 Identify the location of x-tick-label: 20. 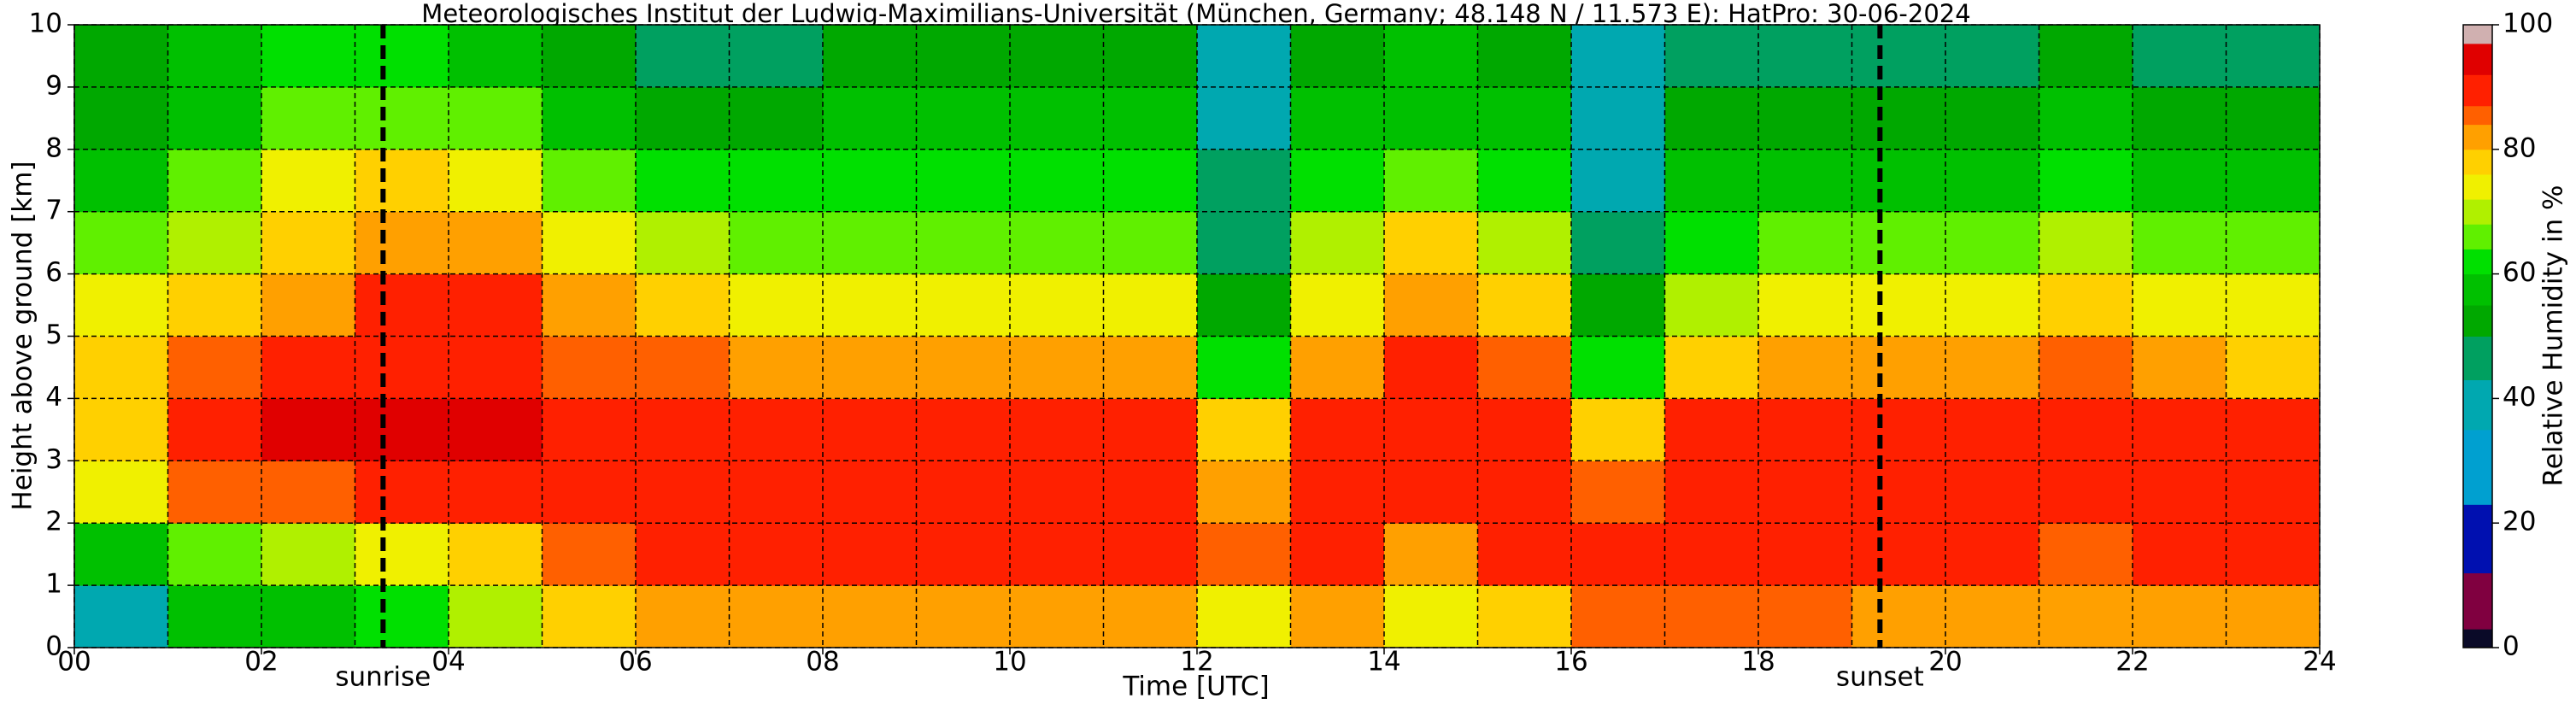
(1945, 662).